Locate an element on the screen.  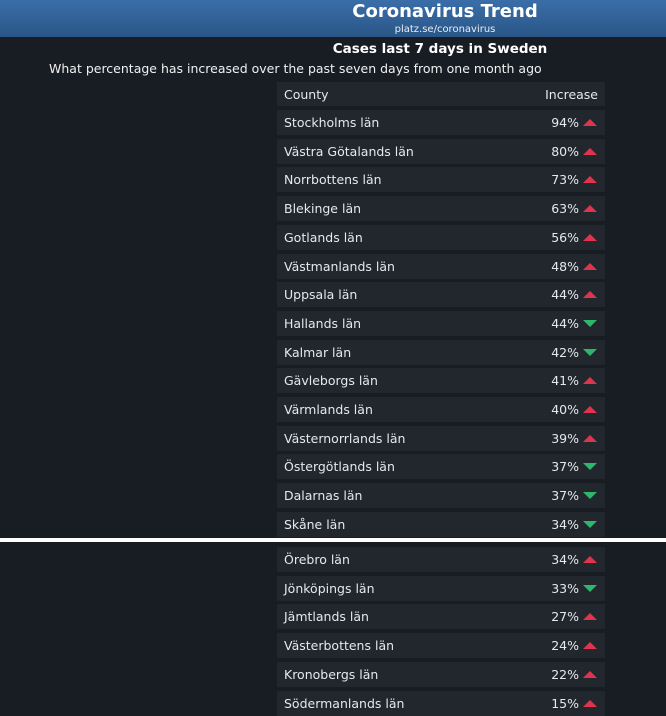
county: Västerbottens län is located at coordinates (339, 646).